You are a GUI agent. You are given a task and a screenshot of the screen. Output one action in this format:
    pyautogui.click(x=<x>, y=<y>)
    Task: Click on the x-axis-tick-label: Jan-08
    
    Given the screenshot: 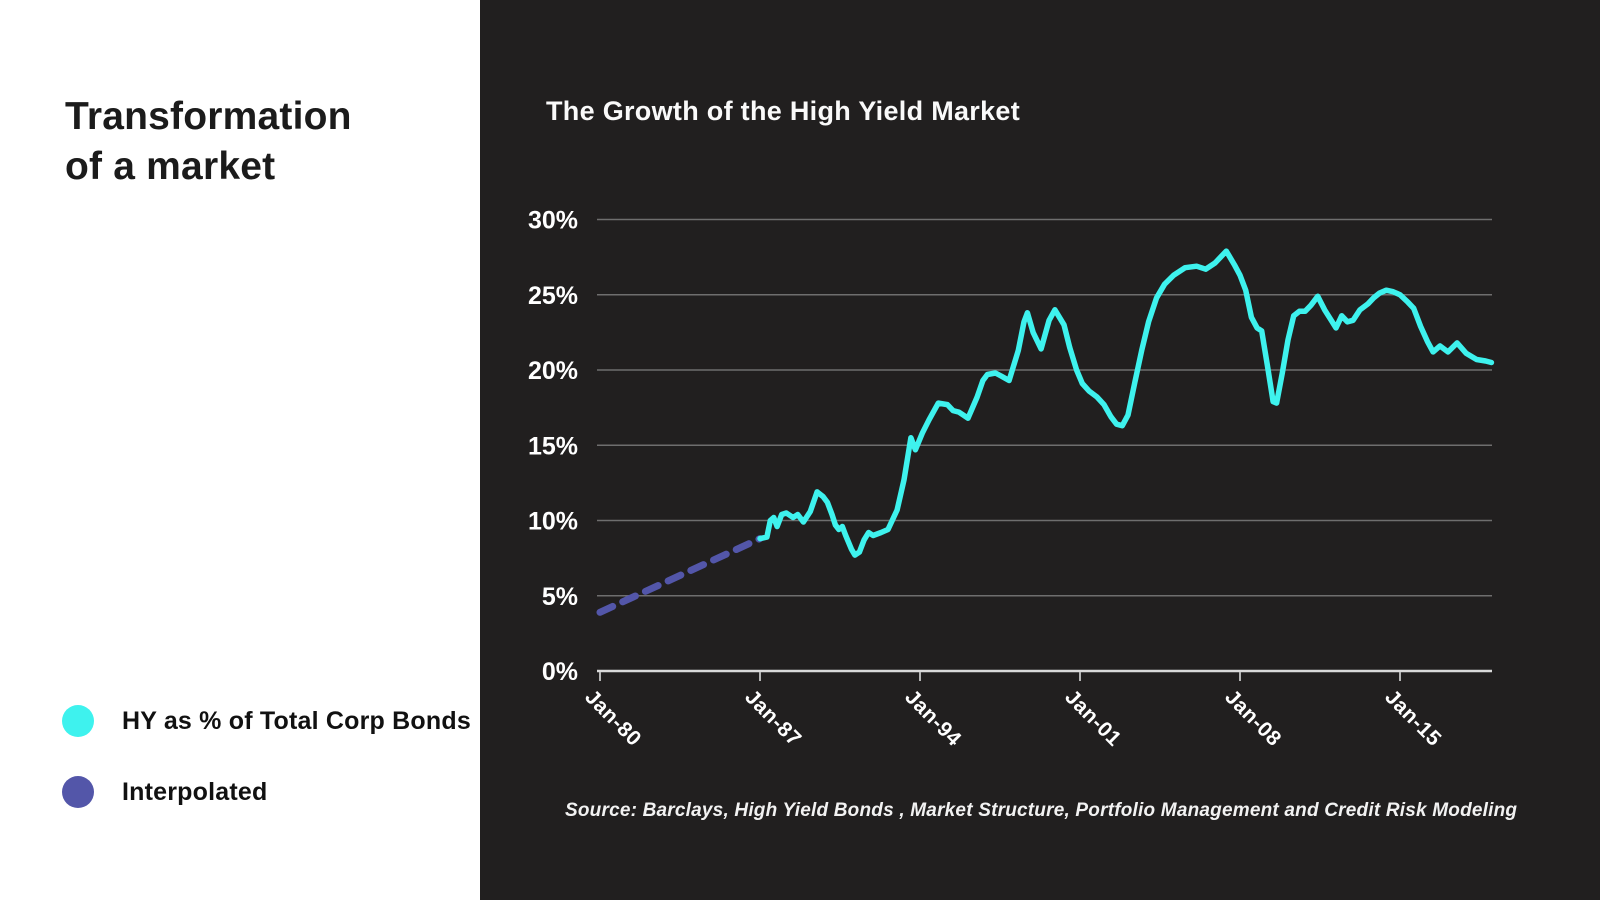 What is the action you would take?
    pyautogui.click(x=1252, y=717)
    